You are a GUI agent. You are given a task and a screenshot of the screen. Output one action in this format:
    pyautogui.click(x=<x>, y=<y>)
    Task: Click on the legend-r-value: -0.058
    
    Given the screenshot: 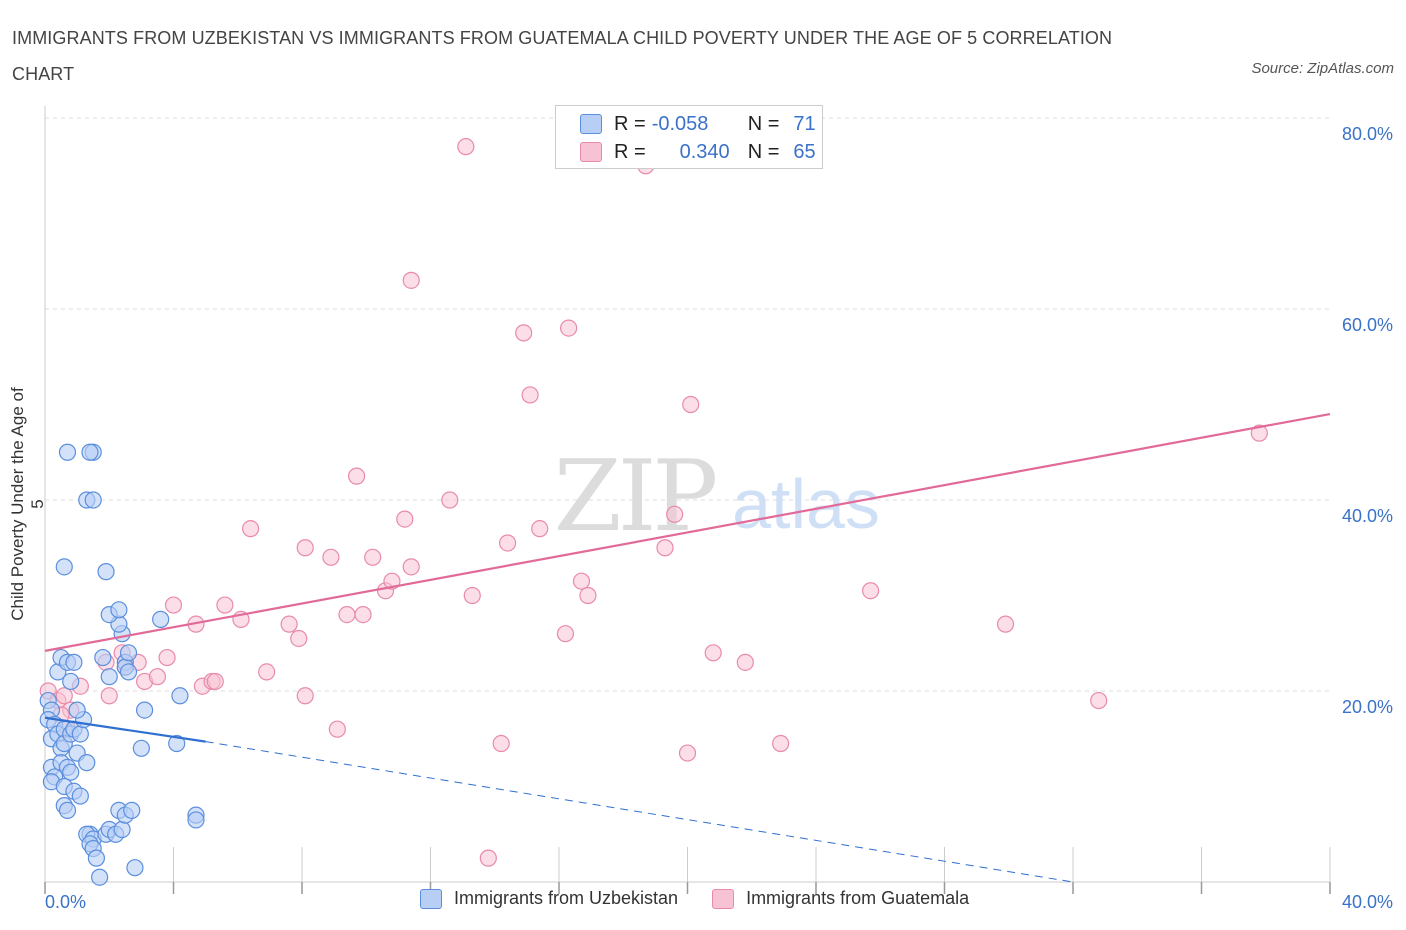 What is the action you would take?
    pyautogui.click(x=680, y=123)
    